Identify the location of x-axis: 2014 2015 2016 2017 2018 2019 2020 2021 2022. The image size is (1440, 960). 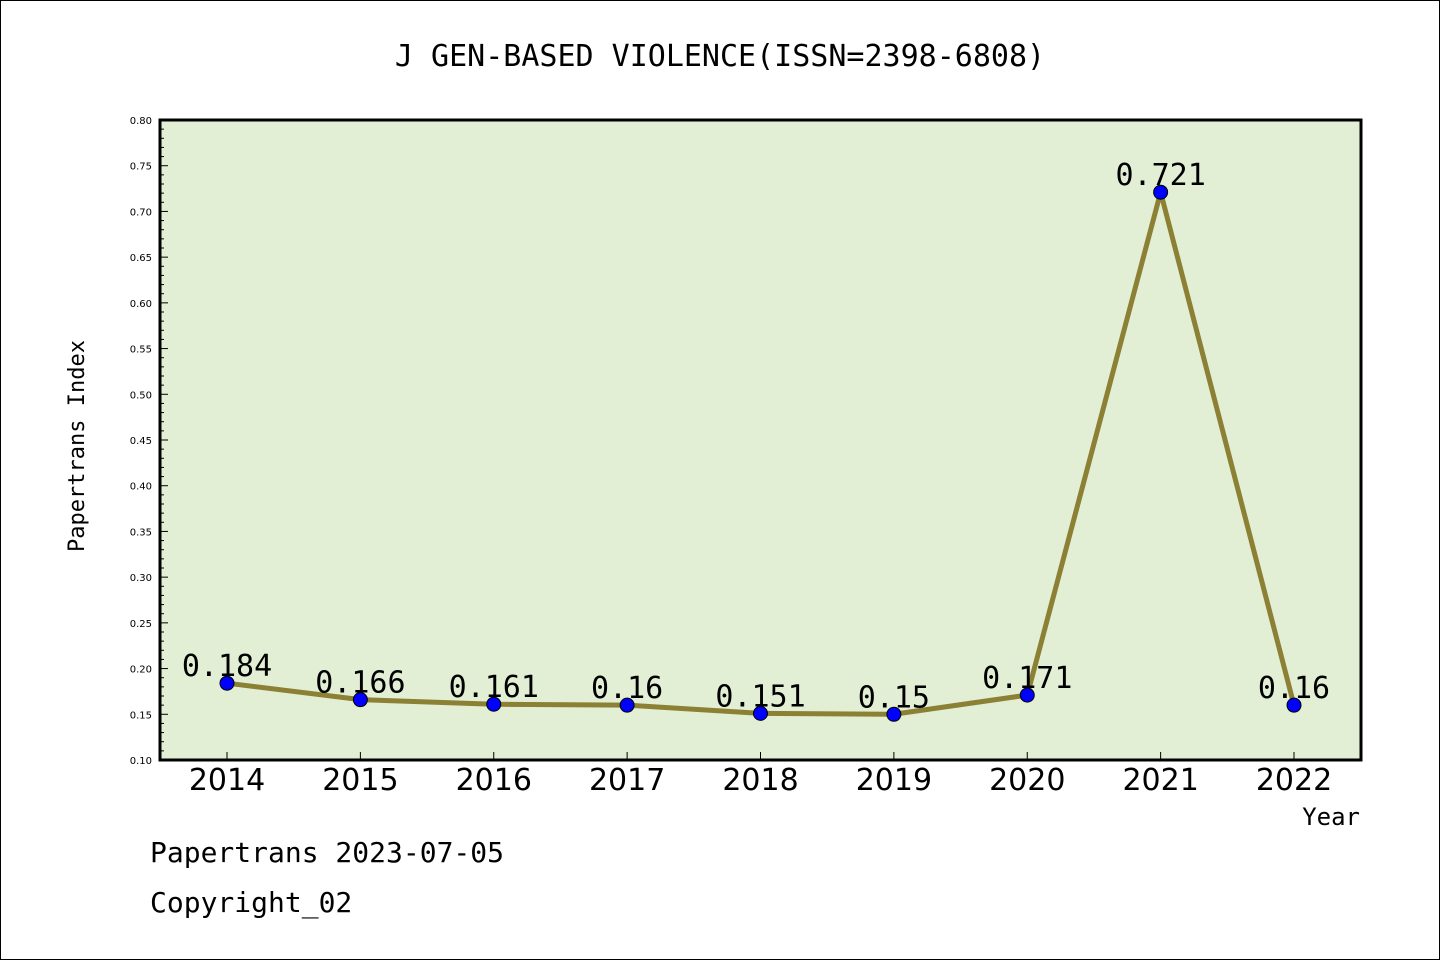
(760, 775).